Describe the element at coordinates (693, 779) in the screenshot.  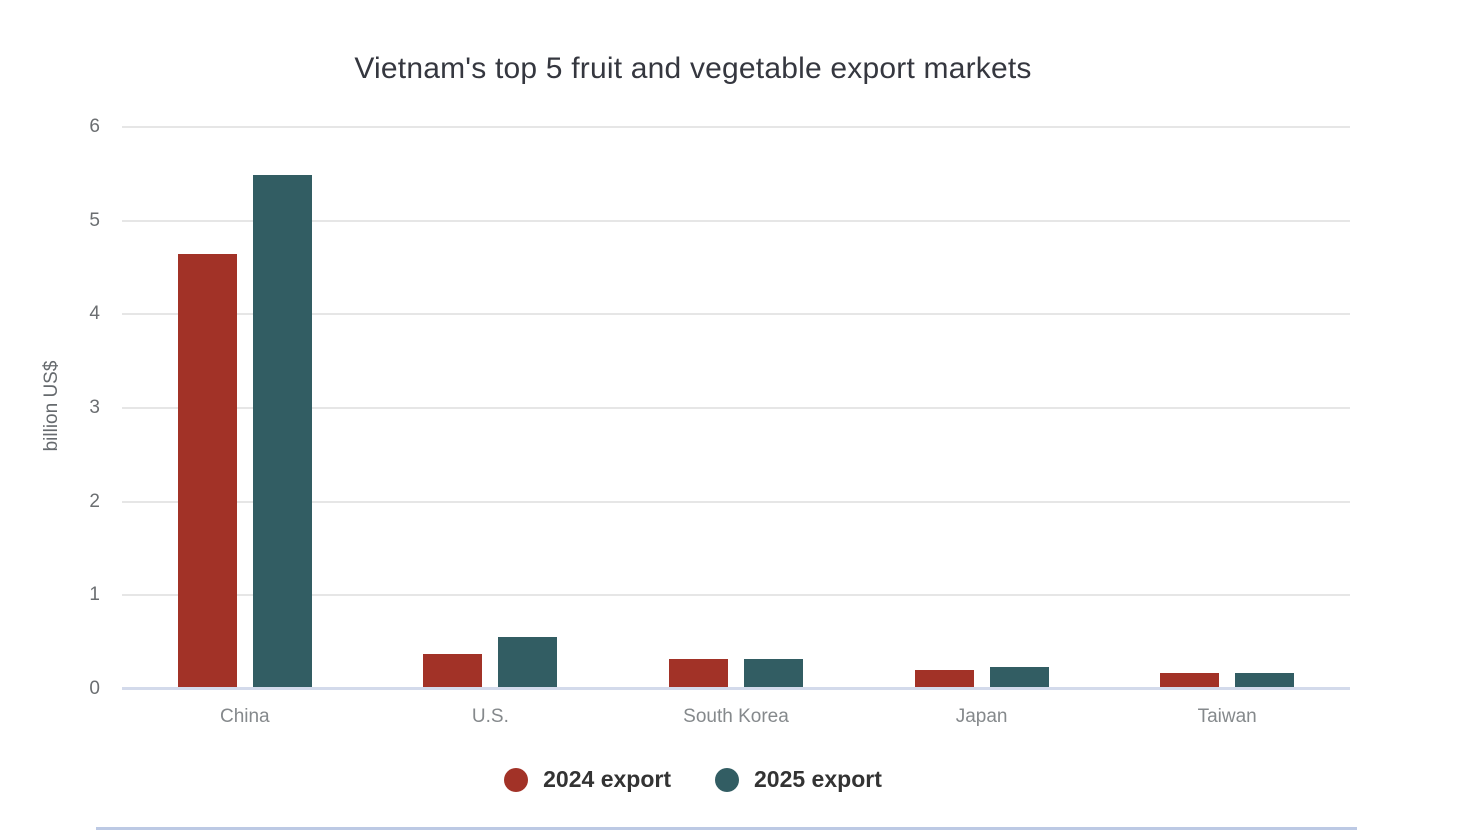
I see `chart-legend: 2024 export 2025 export` at that location.